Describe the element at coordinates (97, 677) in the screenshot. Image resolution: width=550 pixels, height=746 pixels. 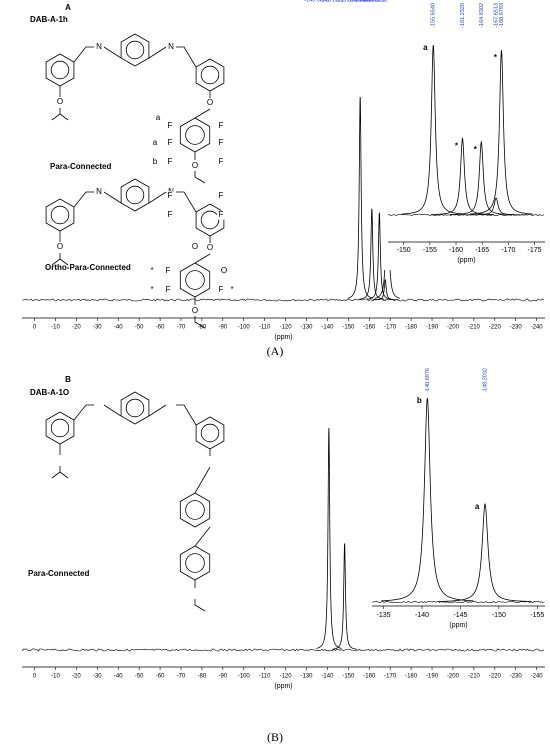
I see `x-tick-label: -30` at that location.